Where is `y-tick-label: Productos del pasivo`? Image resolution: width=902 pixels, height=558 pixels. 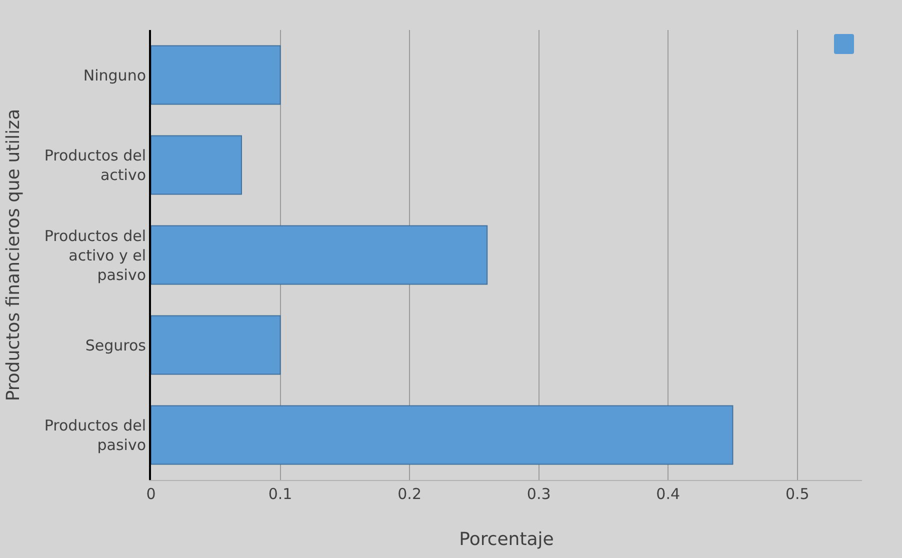 y-tick-label: Productos del pasivo is located at coordinates (95, 435).